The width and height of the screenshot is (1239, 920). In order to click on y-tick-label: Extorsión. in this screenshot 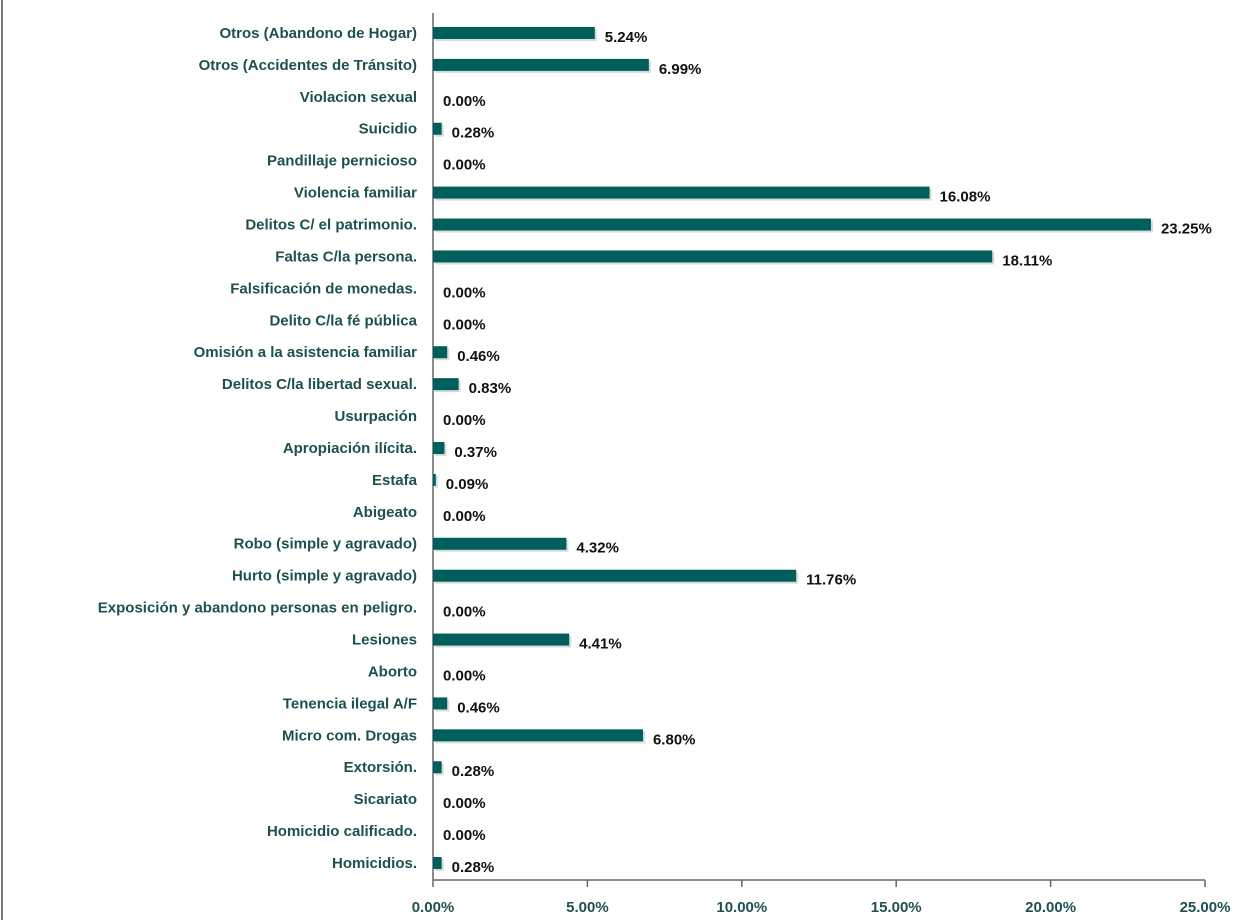, I will do `click(380, 767)`.